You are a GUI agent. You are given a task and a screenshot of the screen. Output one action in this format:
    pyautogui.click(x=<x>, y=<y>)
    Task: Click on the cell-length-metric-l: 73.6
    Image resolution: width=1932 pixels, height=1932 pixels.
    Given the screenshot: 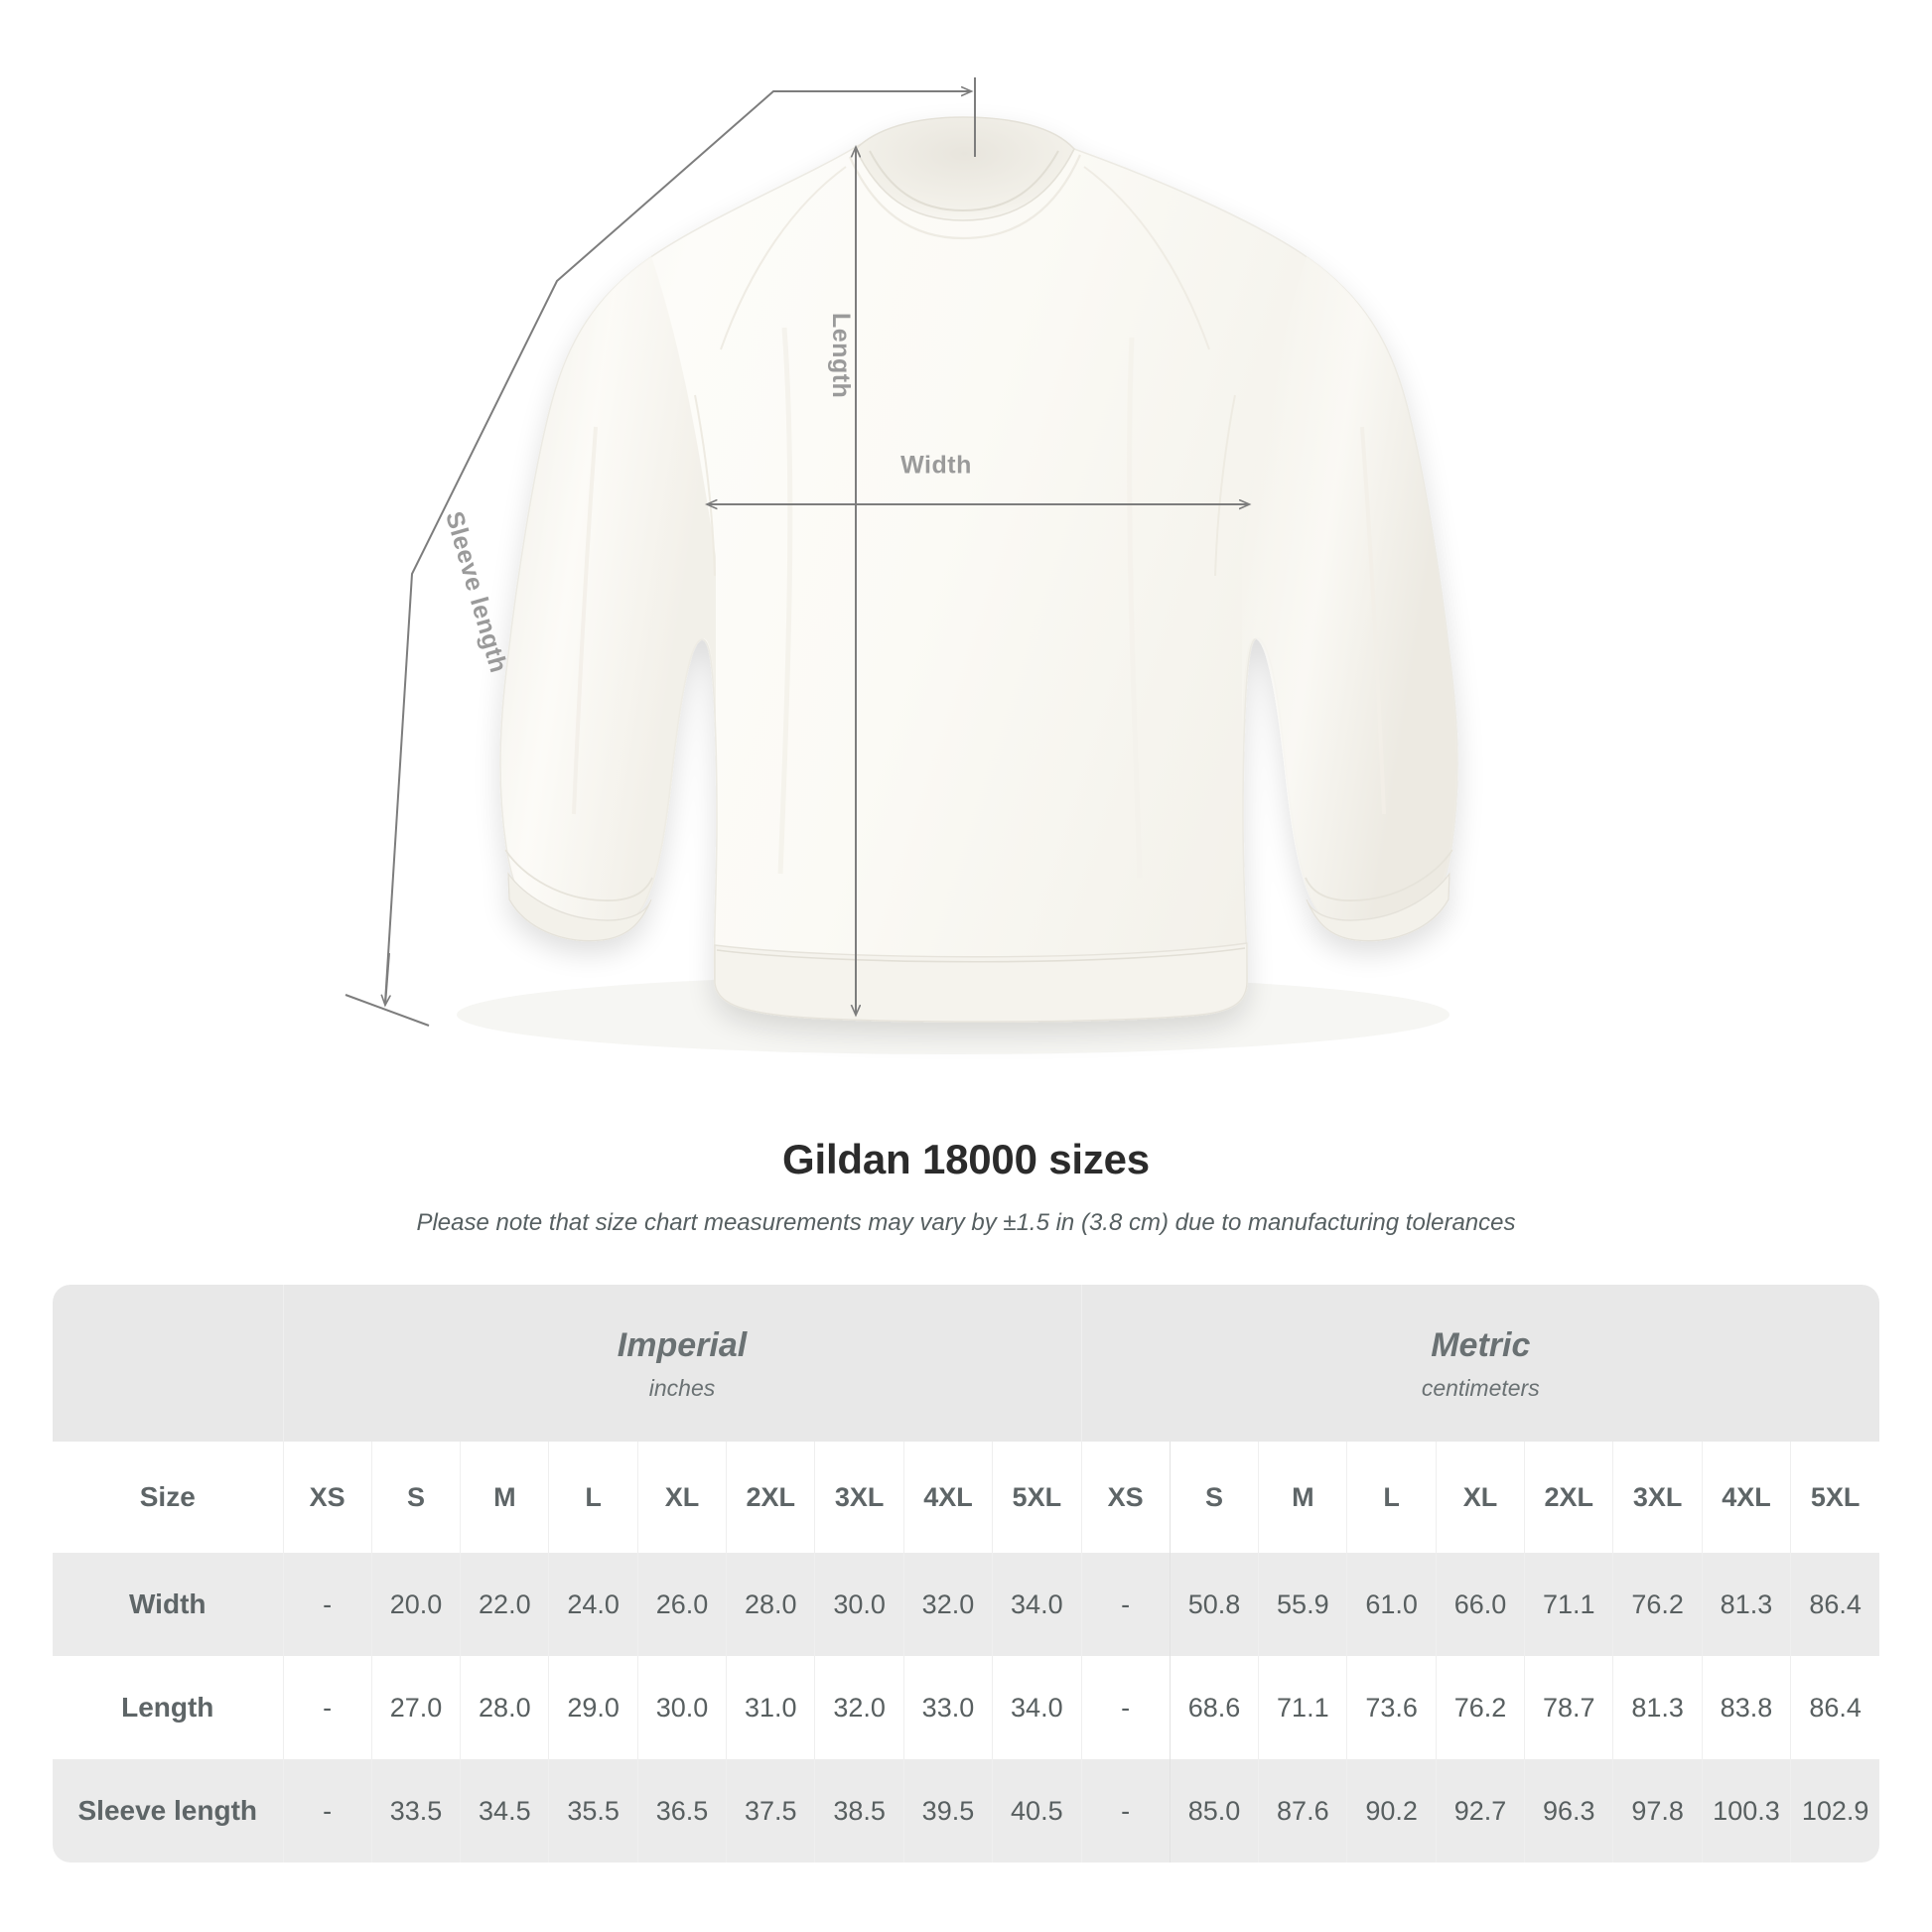 What is the action you would take?
    pyautogui.click(x=1392, y=1708)
    